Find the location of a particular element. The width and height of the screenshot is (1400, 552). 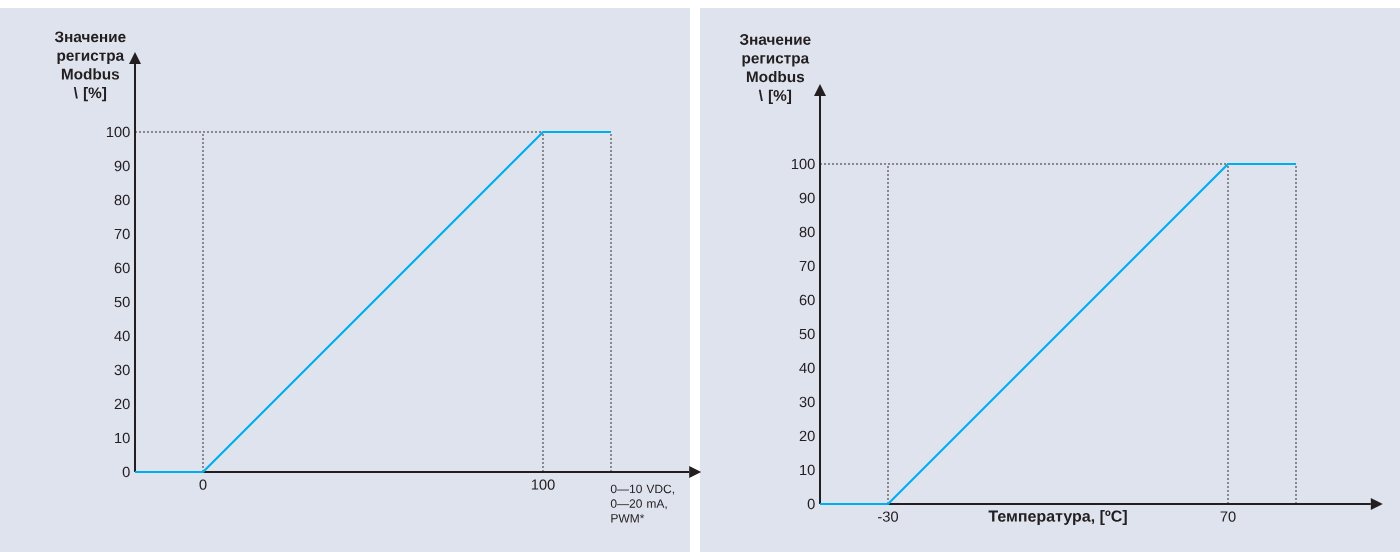

x-tick-label: -30 is located at coordinates (888, 516).